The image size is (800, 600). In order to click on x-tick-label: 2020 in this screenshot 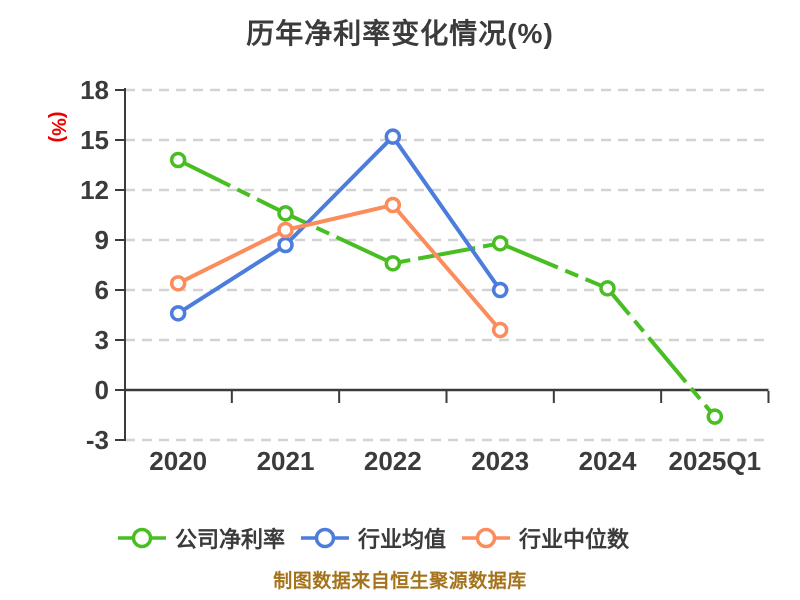, I will do `click(178, 461)`.